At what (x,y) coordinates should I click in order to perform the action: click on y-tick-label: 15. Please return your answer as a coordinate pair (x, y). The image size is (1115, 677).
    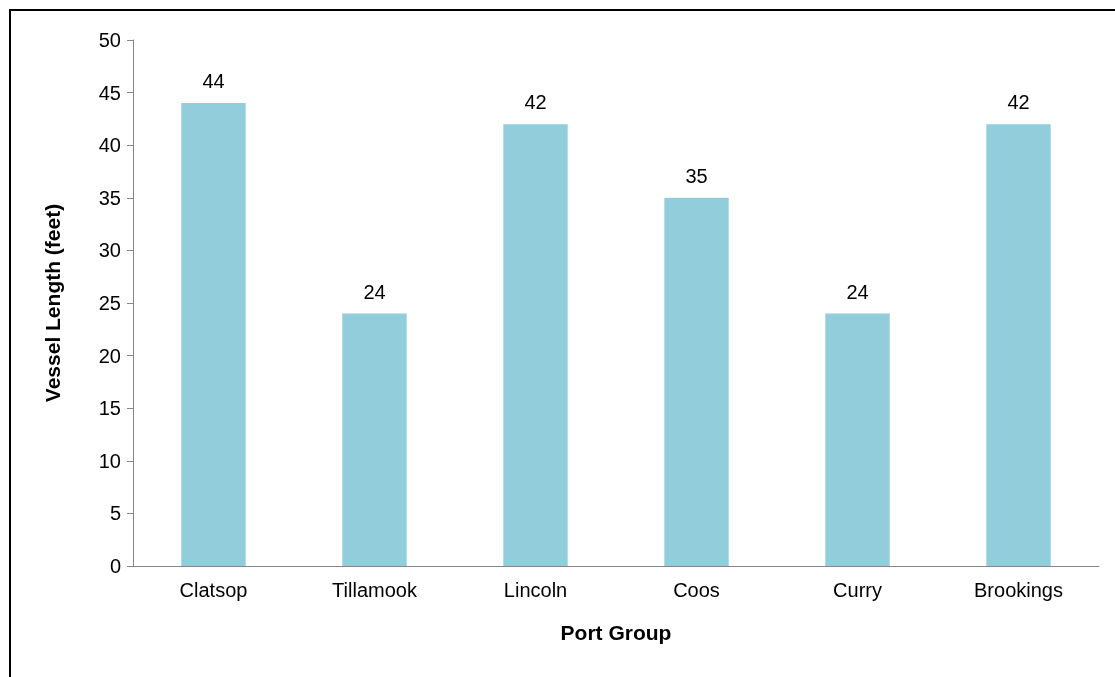
    Looking at the image, I should click on (109, 408).